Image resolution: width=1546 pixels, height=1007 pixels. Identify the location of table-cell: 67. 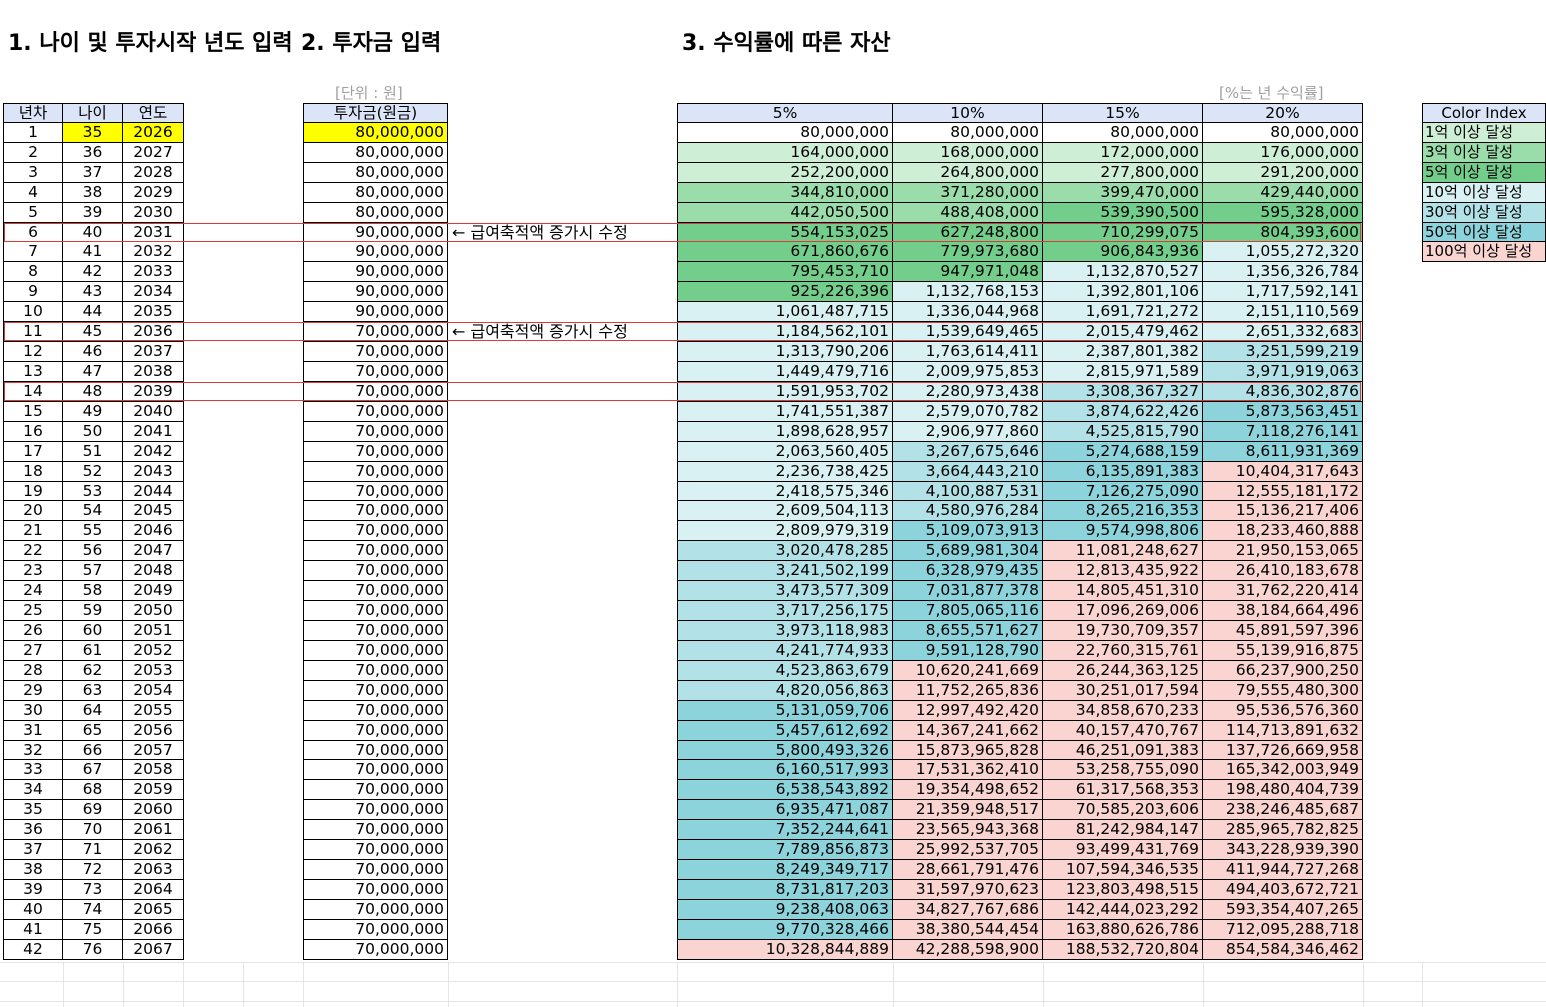
(93, 770).